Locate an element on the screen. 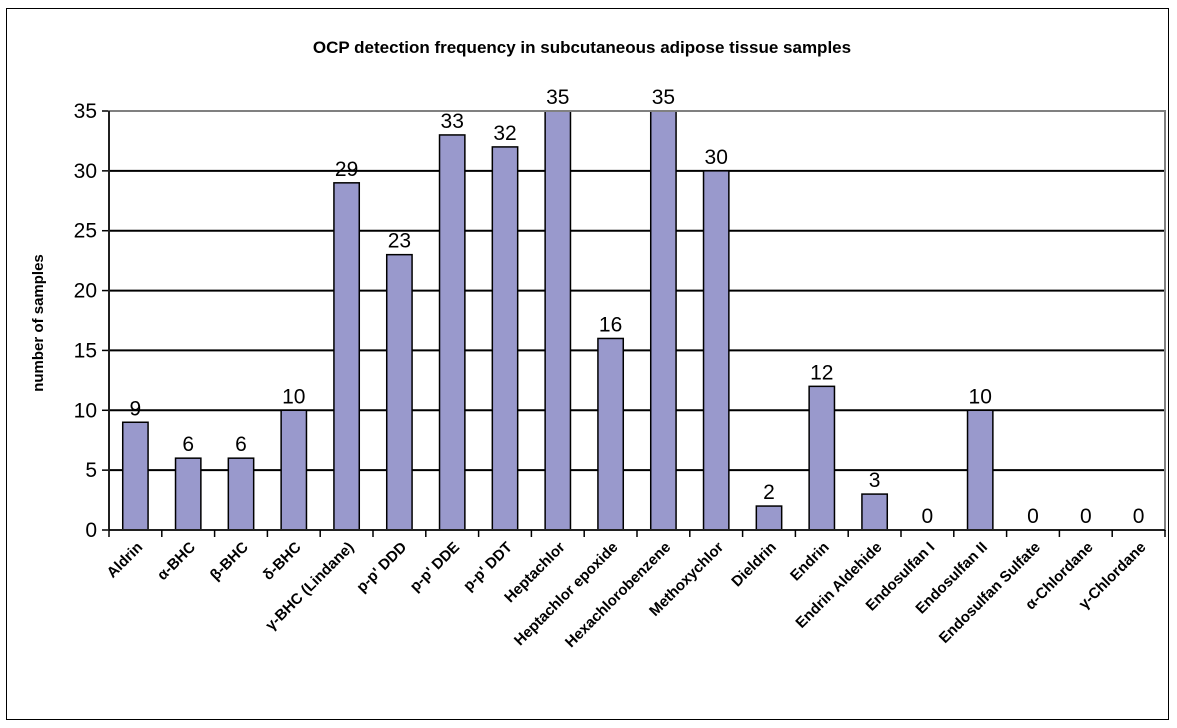 The height and width of the screenshot is (728, 1177). y-axis-ticks: 0 5 10 15 20 25 30 35 is located at coordinates (85, 321).